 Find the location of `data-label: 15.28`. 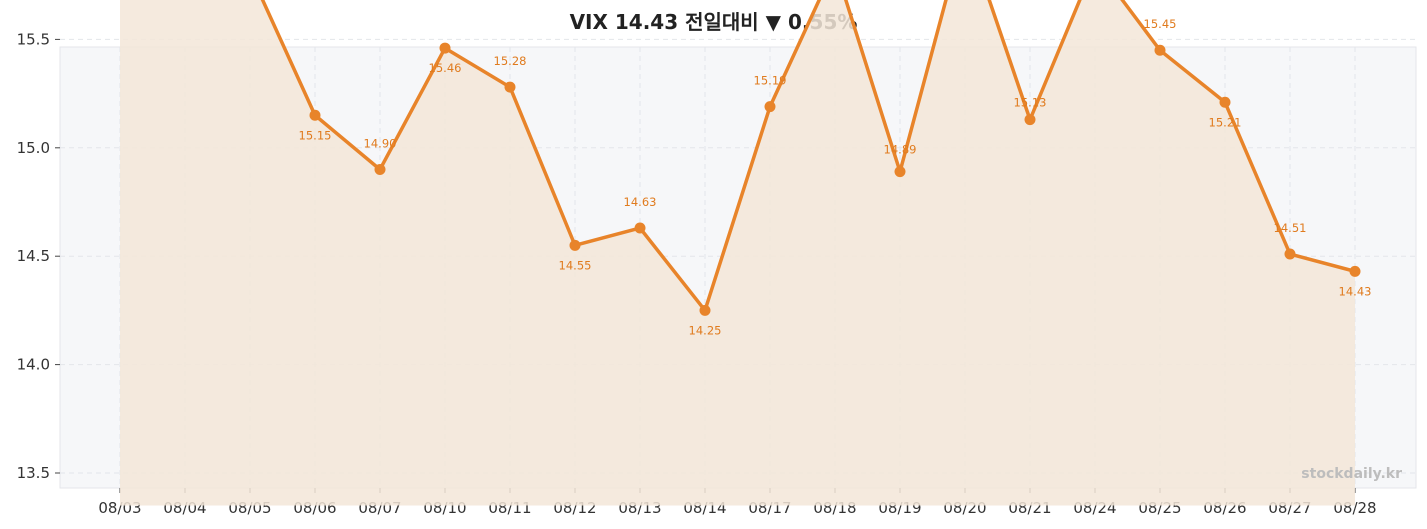

data-label: 15.28 is located at coordinates (510, 61).